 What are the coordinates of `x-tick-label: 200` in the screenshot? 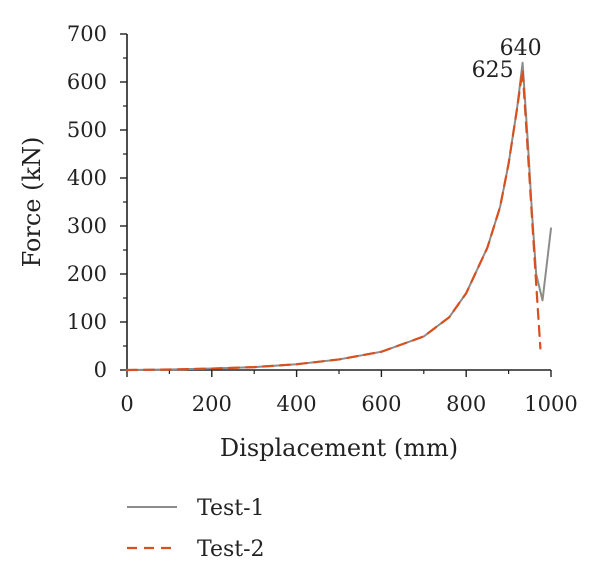 It's located at (212, 404).